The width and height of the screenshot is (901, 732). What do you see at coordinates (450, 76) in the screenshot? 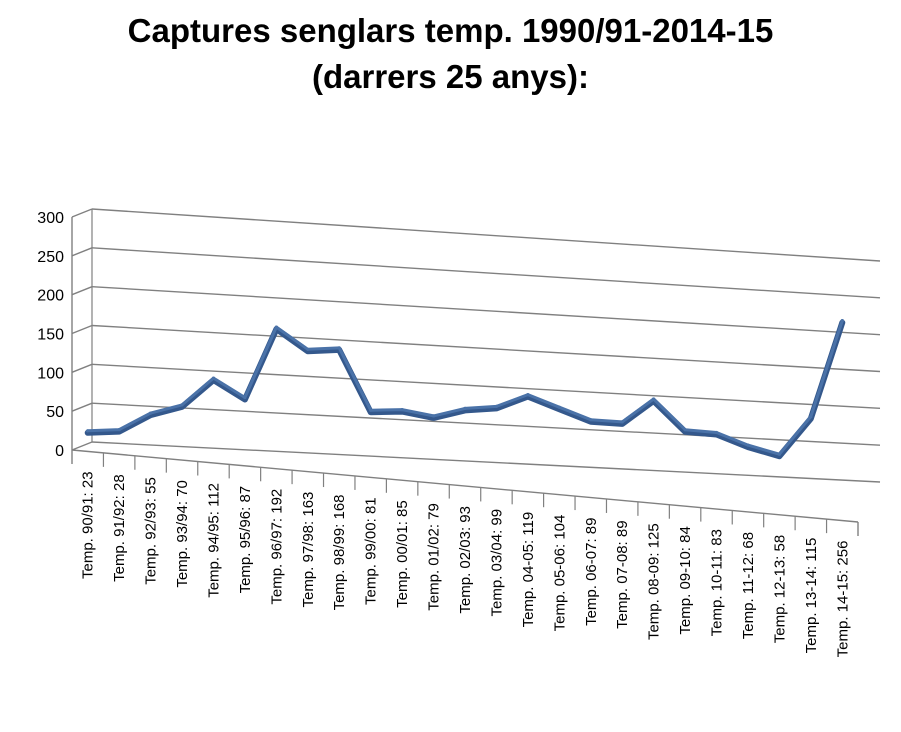
I see `chart-title-line-2: (darrers 25 anys):` at bounding box center [450, 76].